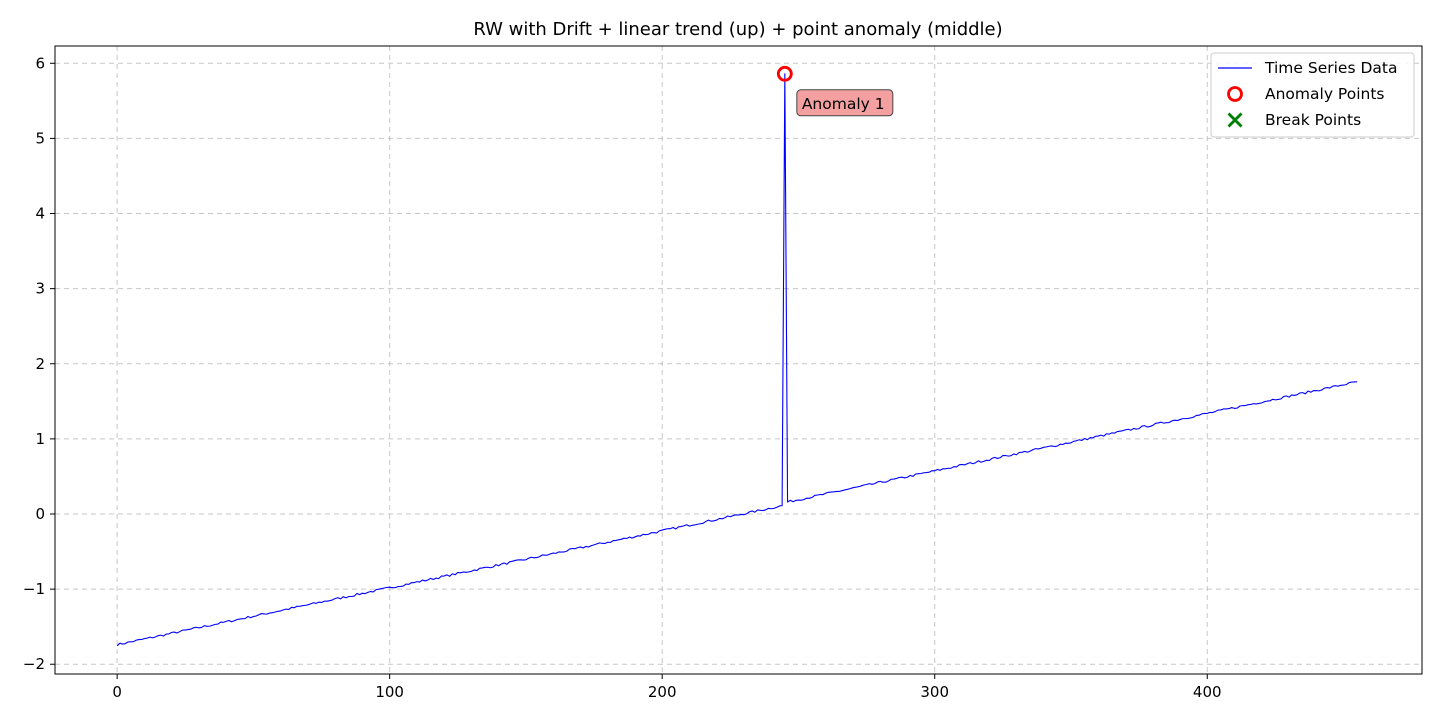  What do you see at coordinates (40, 138) in the screenshot?
I see `y-tick-label: 5` at bounding box center [40, 138].